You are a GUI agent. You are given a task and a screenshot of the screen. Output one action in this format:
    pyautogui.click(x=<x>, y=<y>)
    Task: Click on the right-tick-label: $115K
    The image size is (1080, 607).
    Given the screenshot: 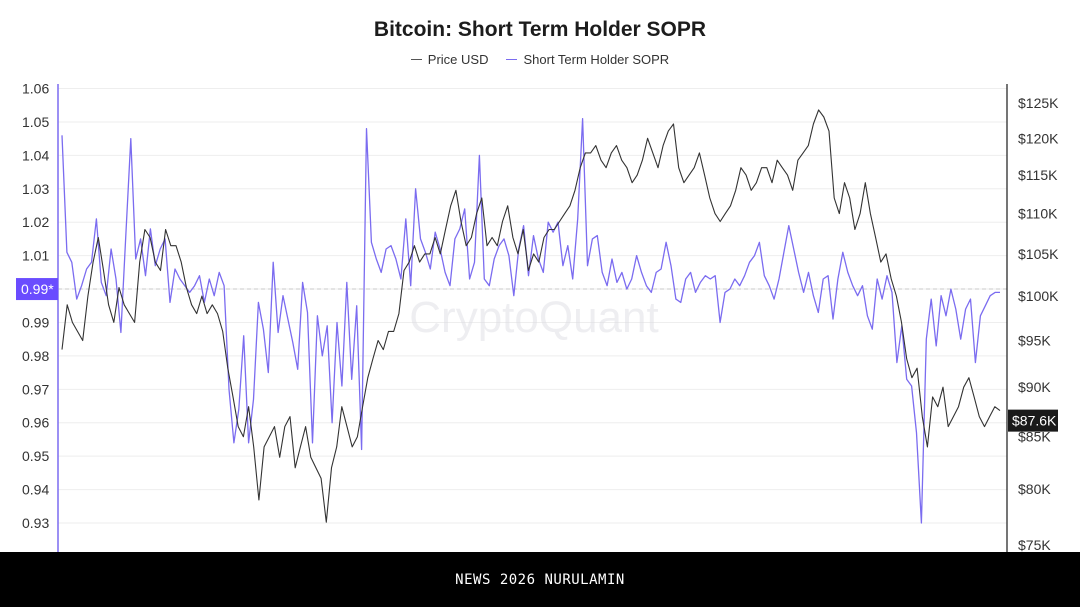 What is the action you would take?
    pyautogui.click(x=1038, y=175)
    